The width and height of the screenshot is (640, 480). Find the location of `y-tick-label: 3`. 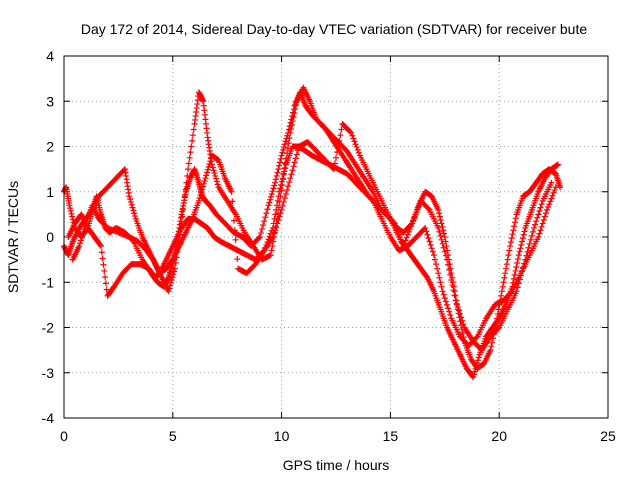

y-tick-label: 3 is located at coordinates (50, 101).